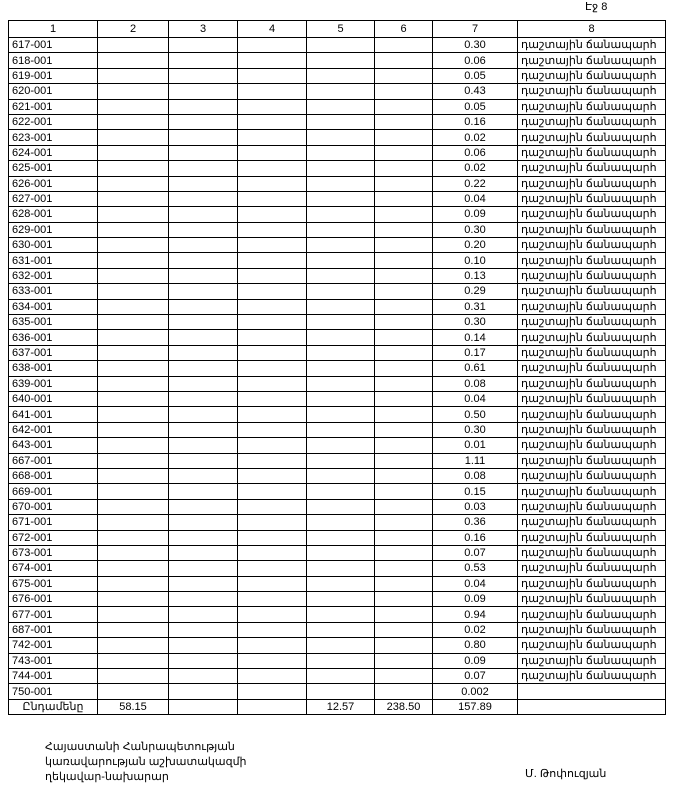  I want to click on cell: 0.53, so click(475, 568).